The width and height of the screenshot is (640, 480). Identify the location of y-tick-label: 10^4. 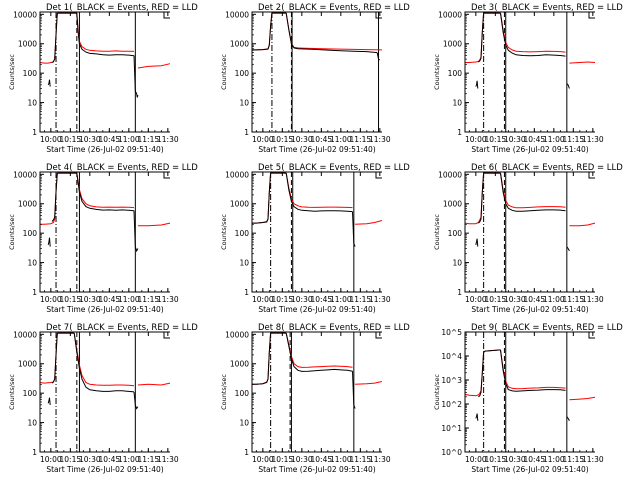
(451, 356).